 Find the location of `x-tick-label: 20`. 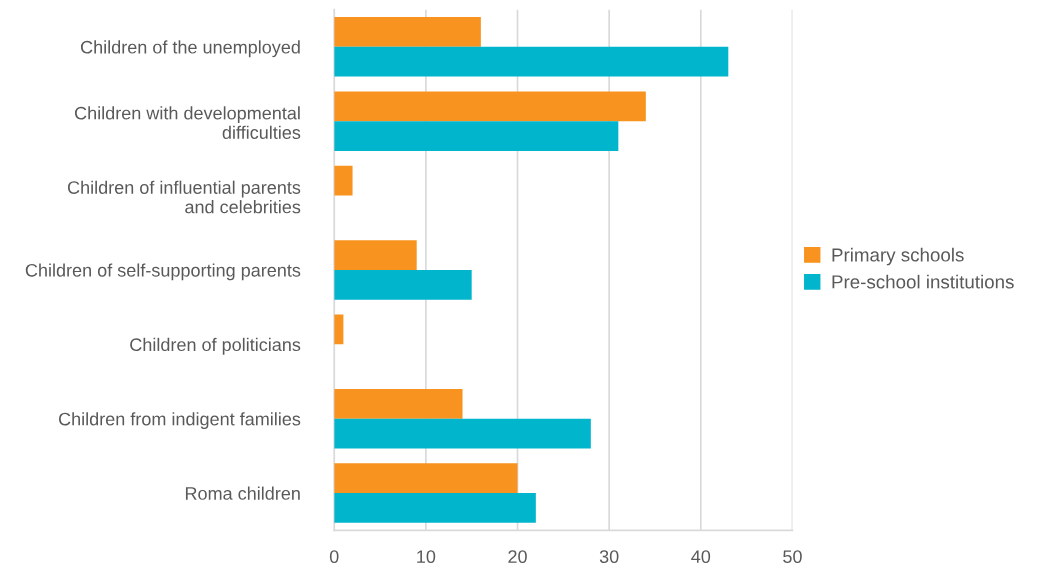

x-tick-label: 20 is located at coordinates (517, 557).